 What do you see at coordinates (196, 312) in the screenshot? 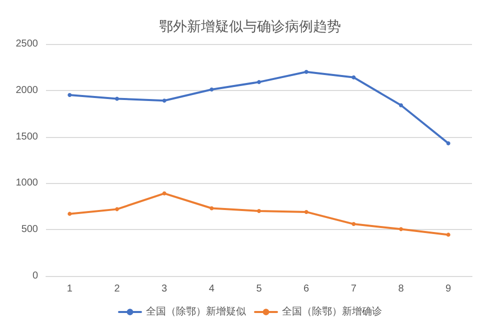
I see `legend-label: 全国（除鄂）新增疑似` at bounding box center [196, 312].